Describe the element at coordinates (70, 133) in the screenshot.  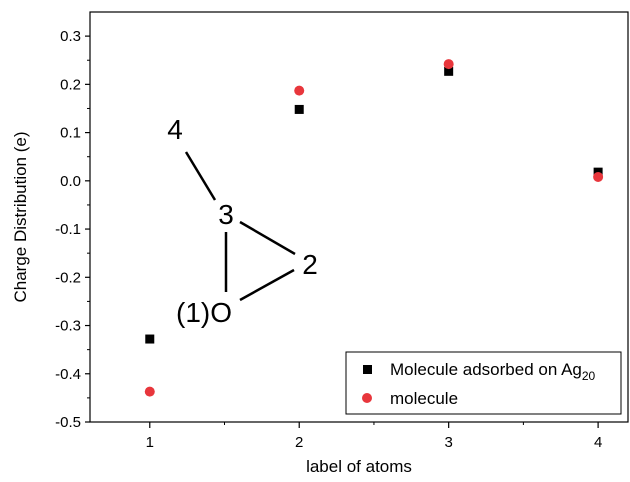
I see `y-tick-label: 0.1` at that location.